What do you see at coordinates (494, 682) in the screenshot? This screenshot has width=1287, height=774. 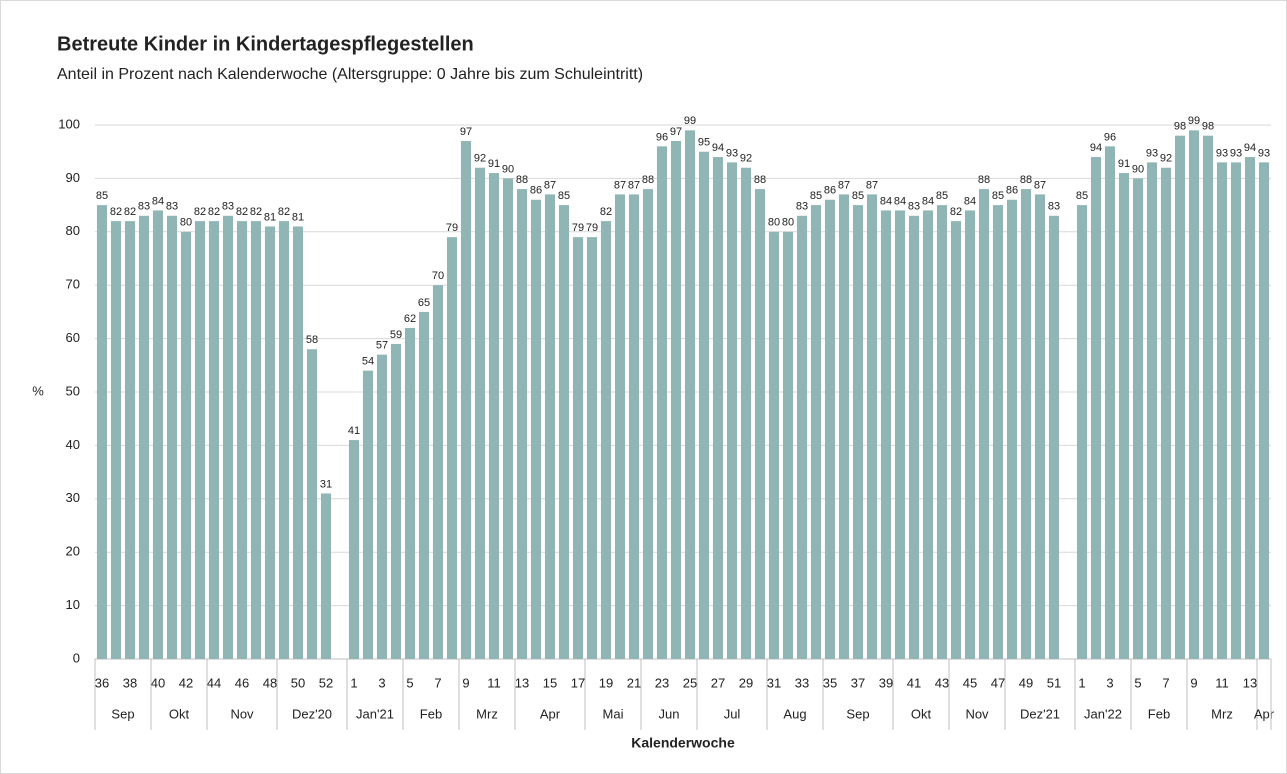 I see `x-tick-label: 11` at bounding box center [494, 682].